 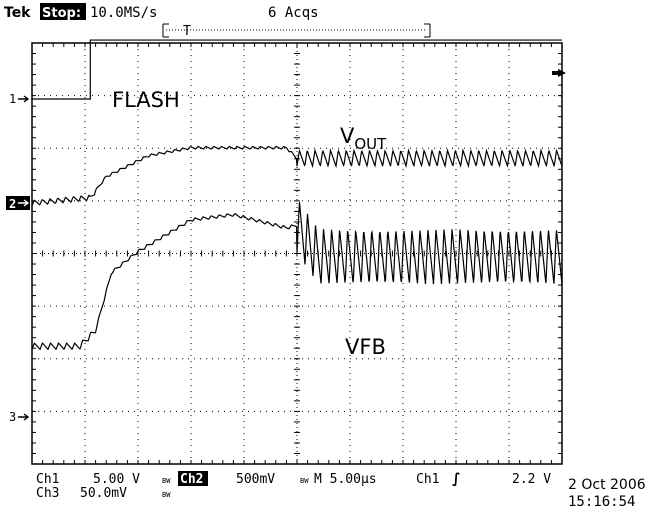 What do you see at coordinates (255, 479) in the screenshot?
I see `ch2-scale: 500mV` at bounding box center [255, 479].